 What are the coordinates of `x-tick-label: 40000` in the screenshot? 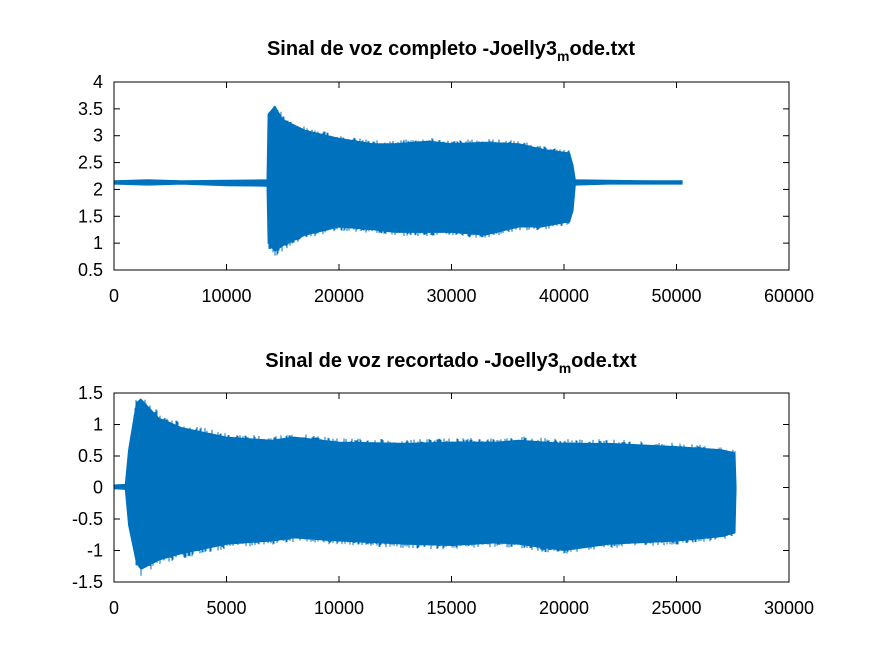 It's located at (564, 296).